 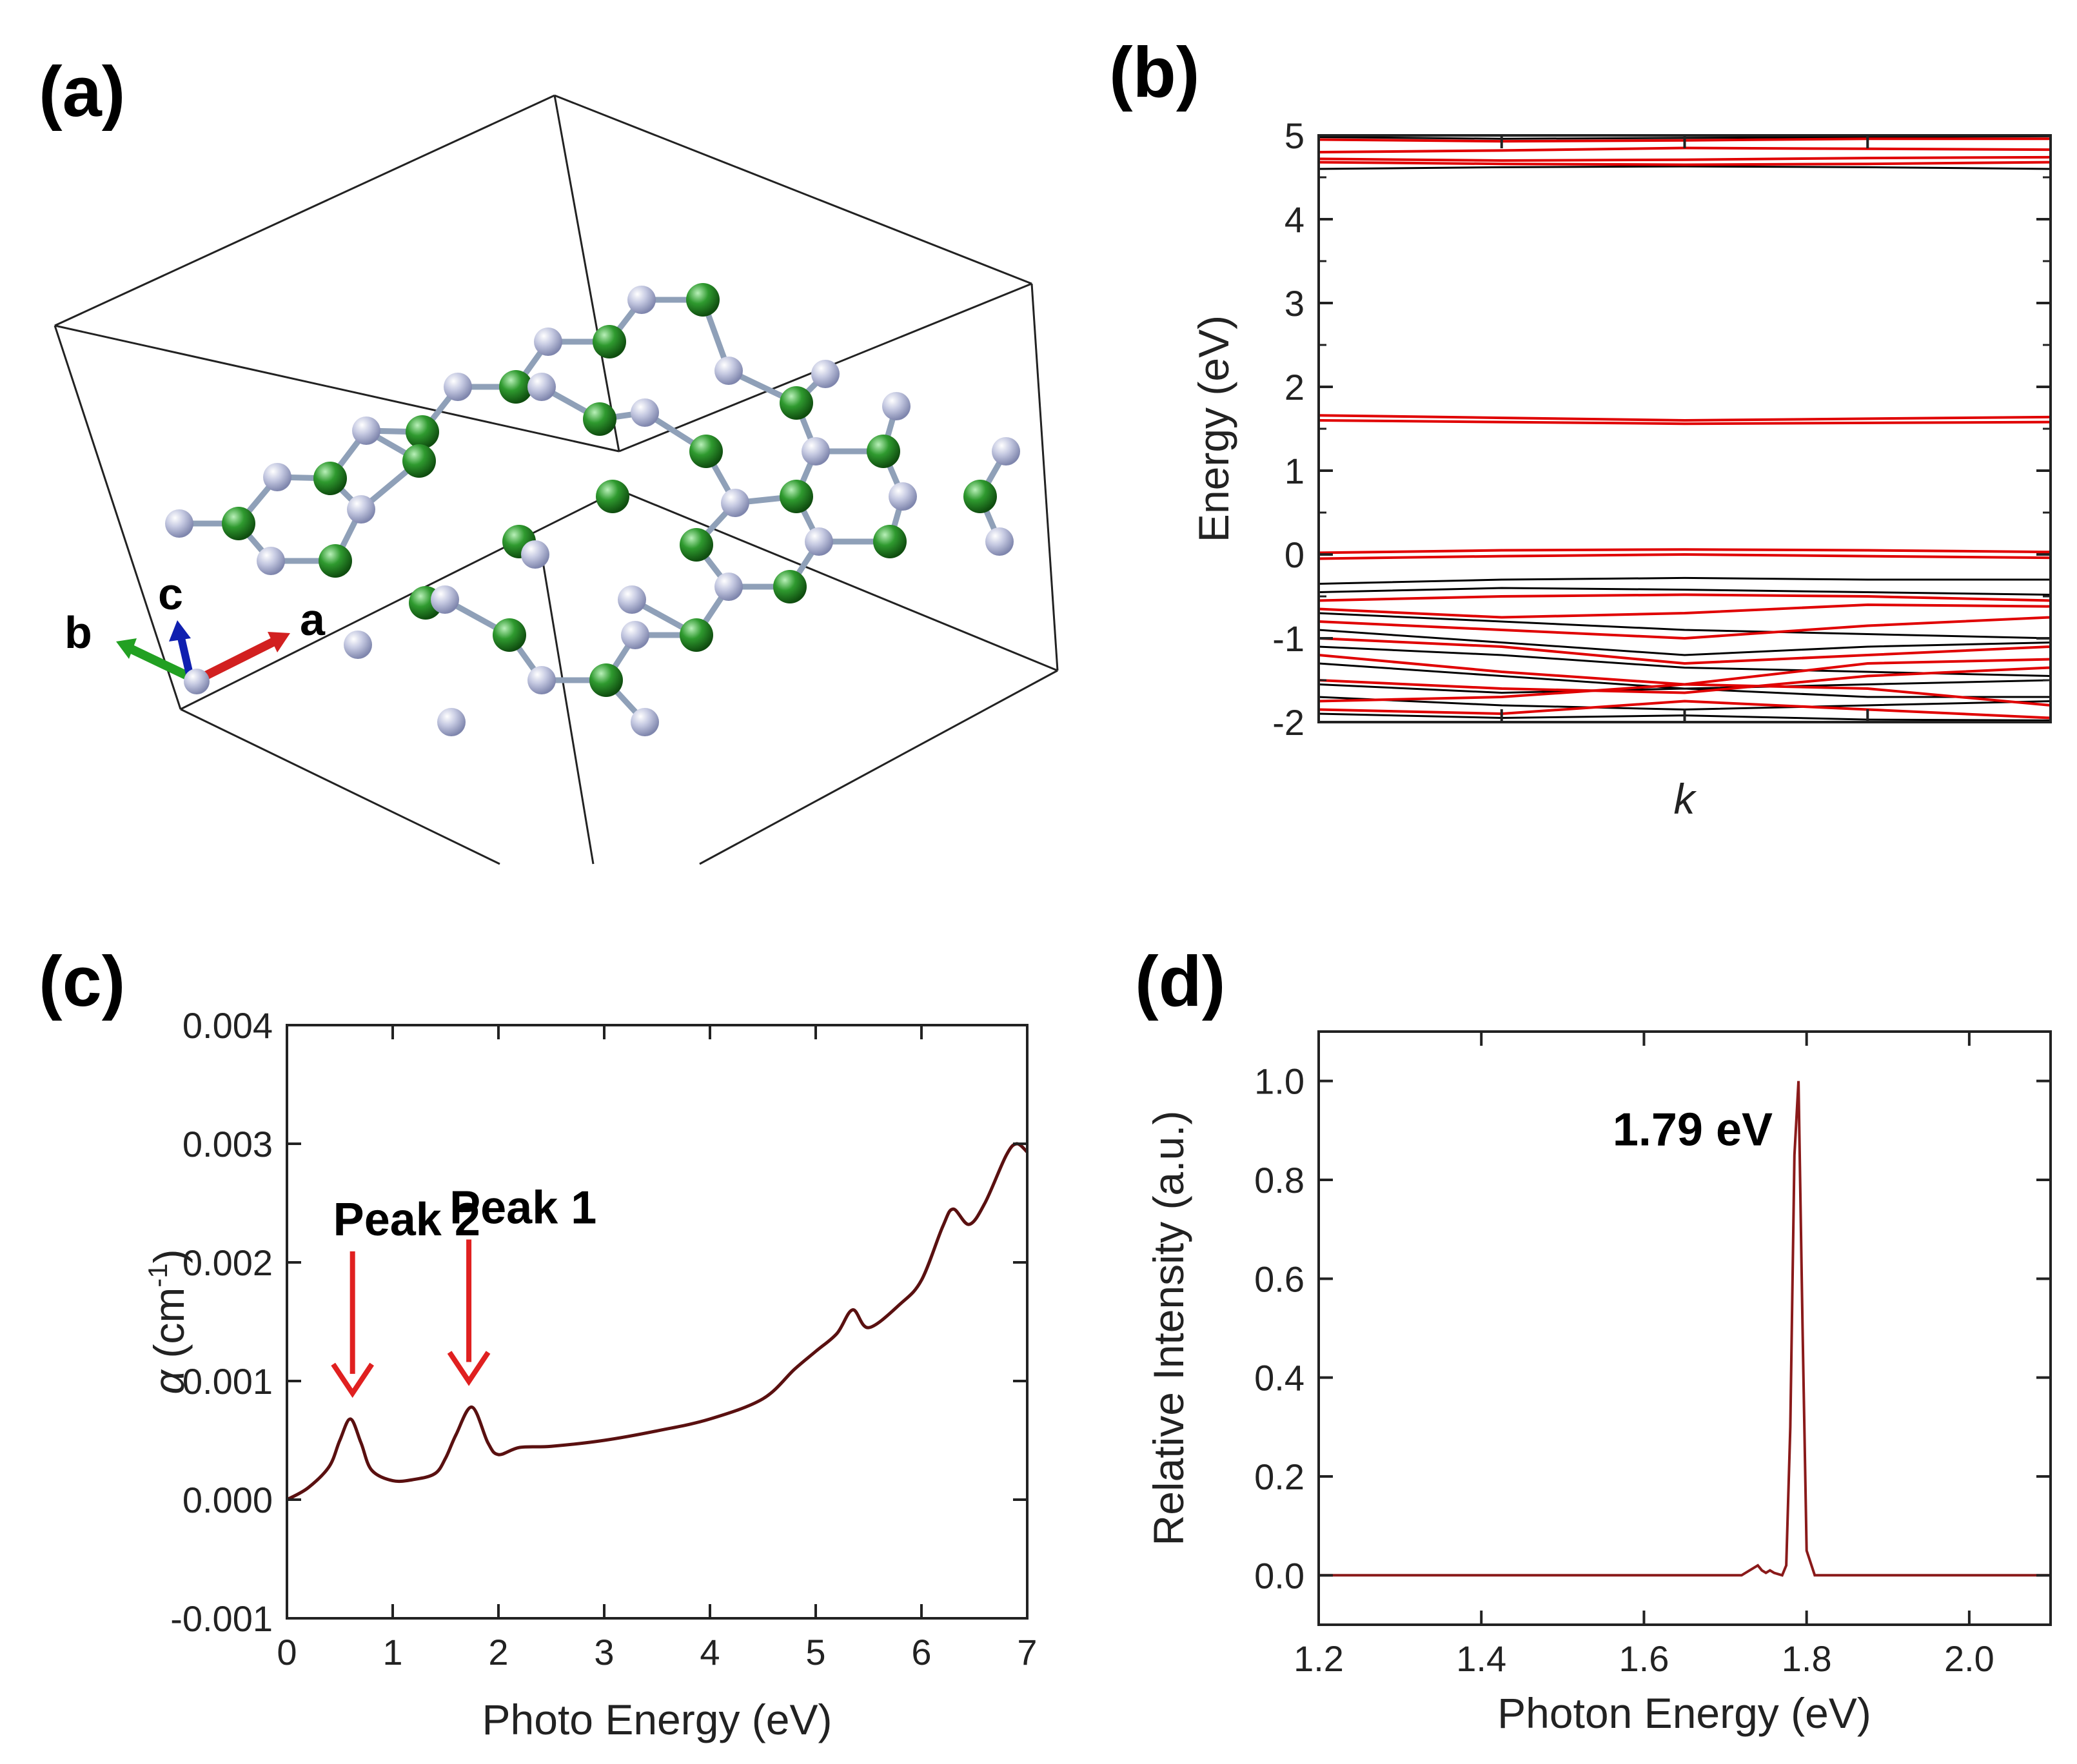 I want to click on band-lines, so click(x=1685, y=428).